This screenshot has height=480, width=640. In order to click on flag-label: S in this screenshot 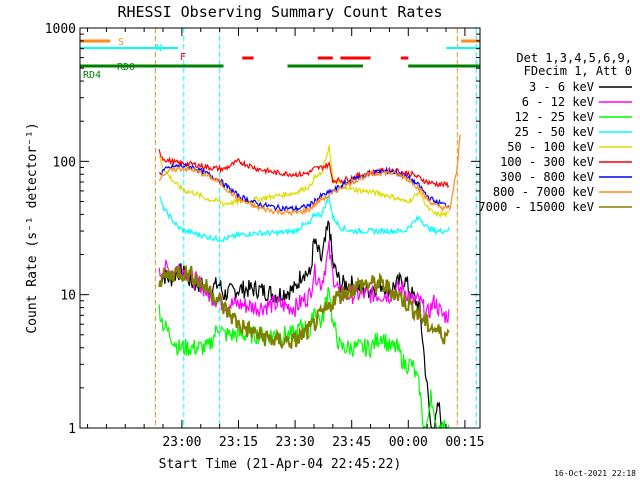, I will do `click(121, 42)`.